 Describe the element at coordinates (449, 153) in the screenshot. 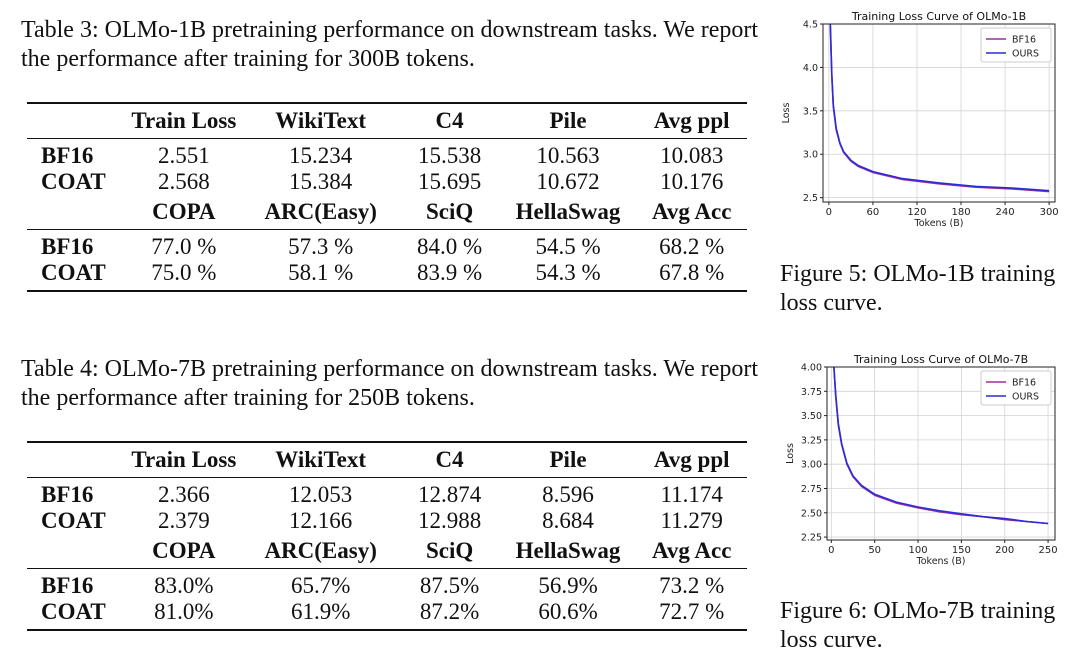

I see `table-cell: 15.538` at that location.